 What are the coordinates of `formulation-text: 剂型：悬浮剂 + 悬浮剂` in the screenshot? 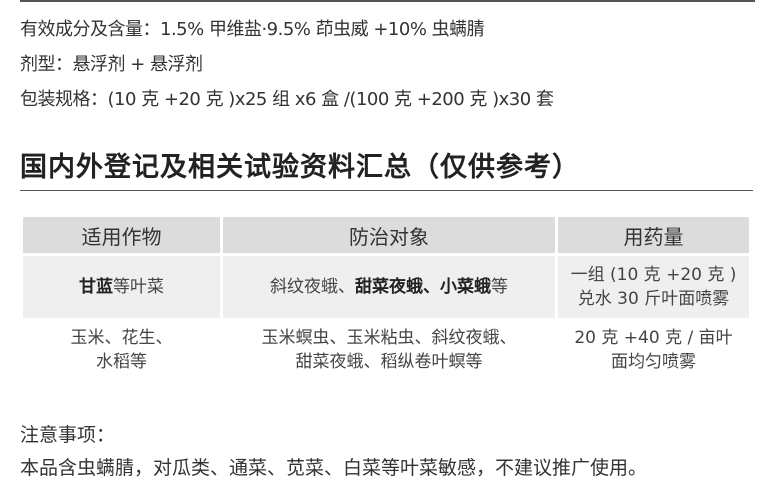 It's located at (111, 64).